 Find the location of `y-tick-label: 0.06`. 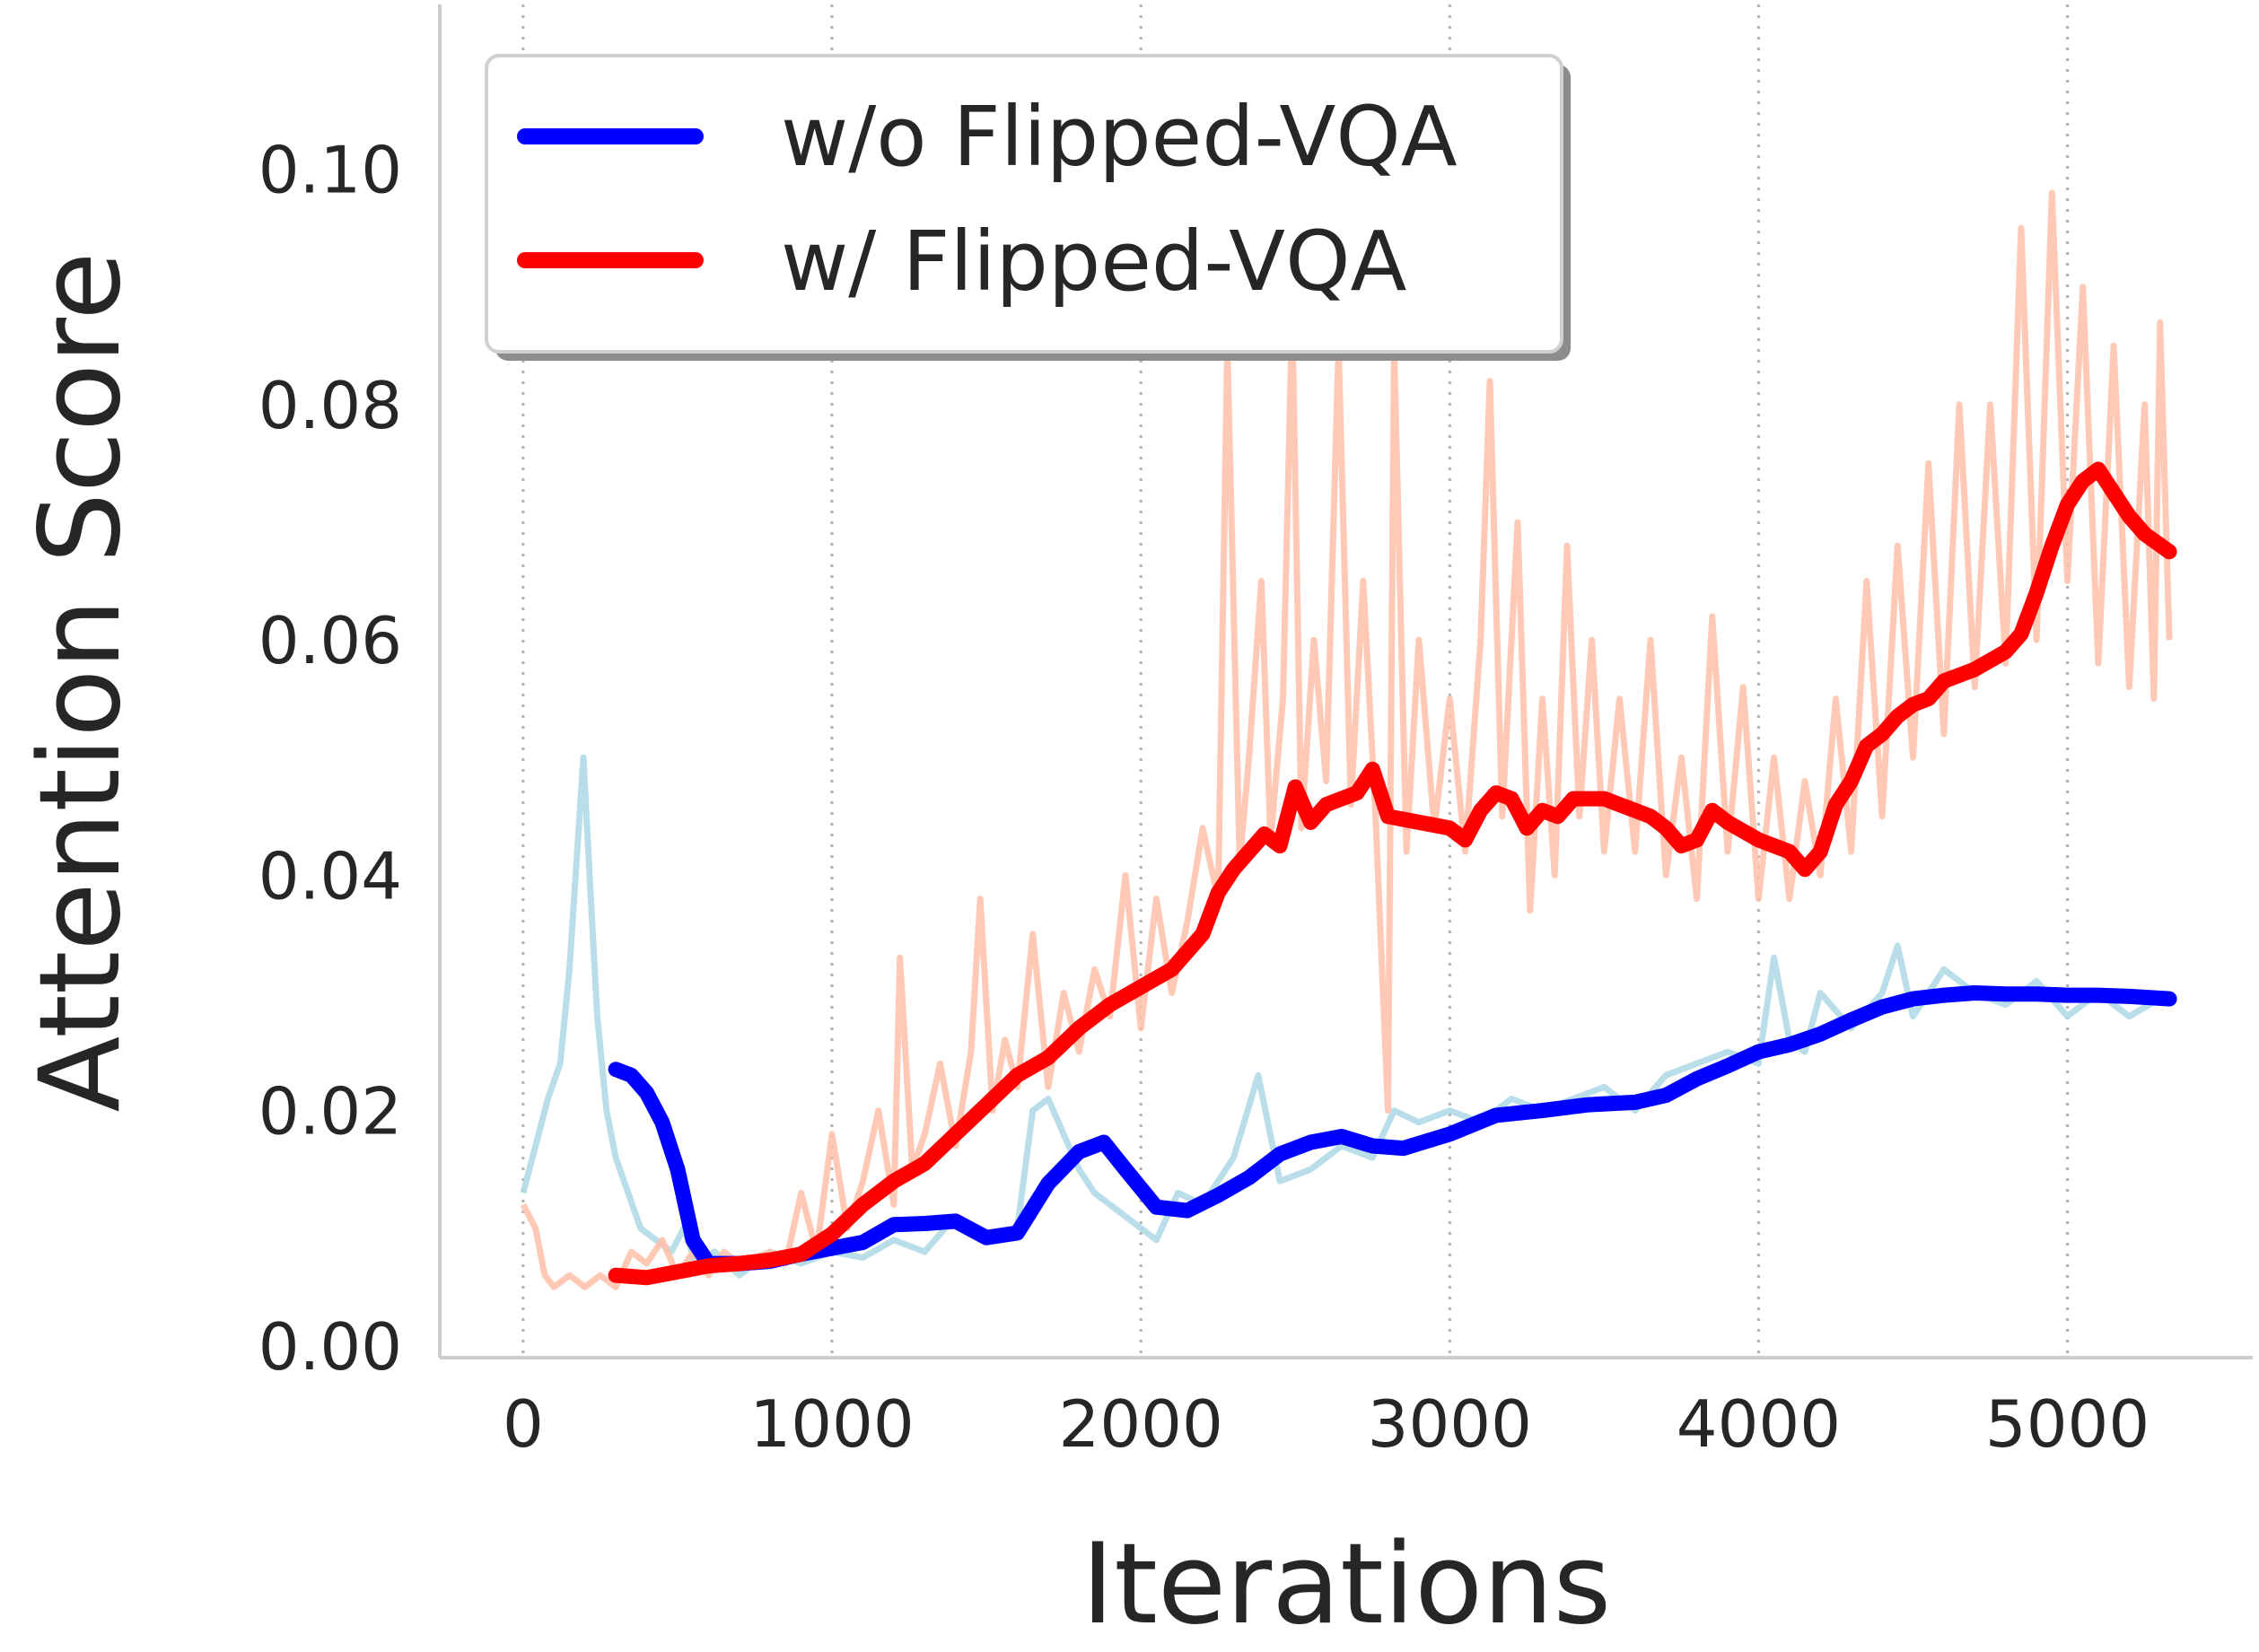

y-tick-label: 0.06 is located at coordinates (330, 640).